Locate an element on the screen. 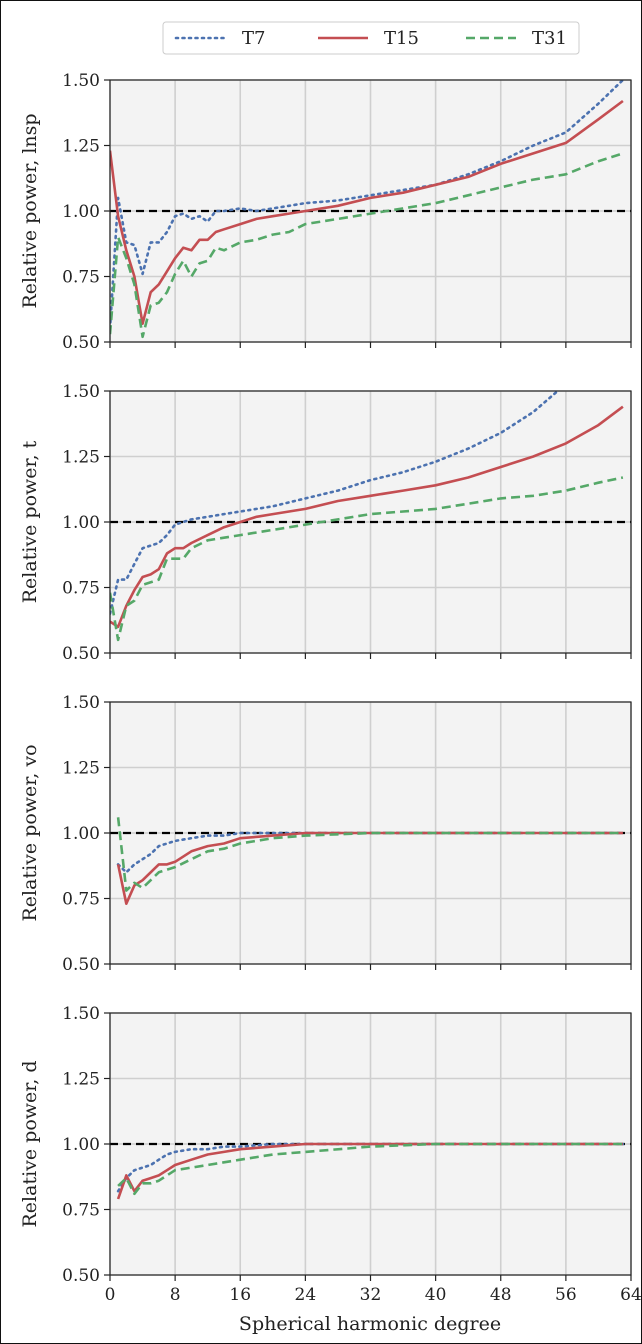 The image size is (642, 1344). y-axis-label: Relative power, lnsp is located at coordinates (30, 210).